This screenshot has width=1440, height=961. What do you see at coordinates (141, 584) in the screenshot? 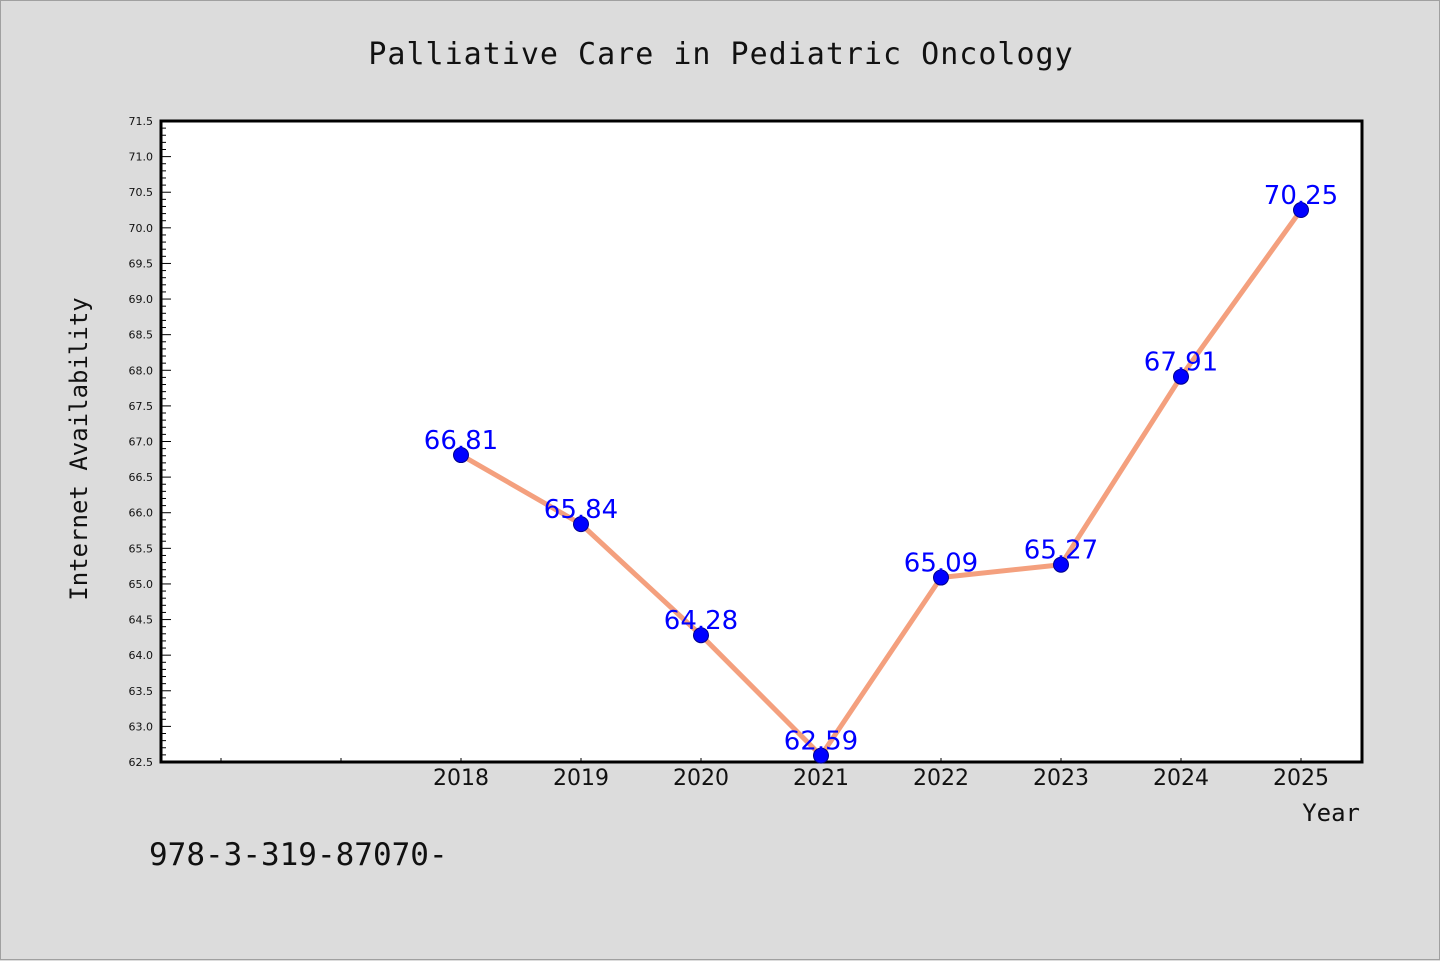
I see `y-tick-label: 65.0` at bounding box center [141, 584].